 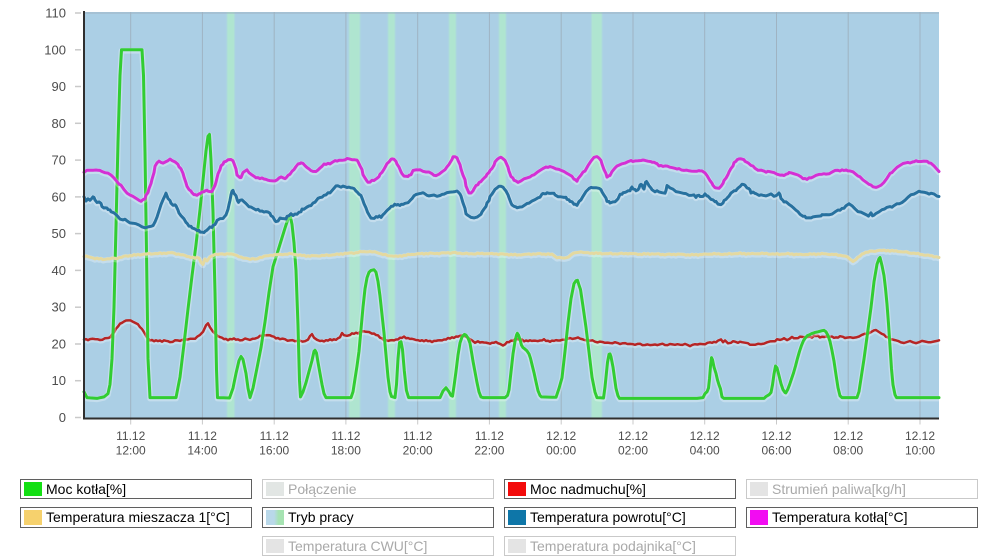 What do you see at coordinates (418, 451) in the screenshot?
I see `svg-text: 20:00` at bounding box center [418, 451].